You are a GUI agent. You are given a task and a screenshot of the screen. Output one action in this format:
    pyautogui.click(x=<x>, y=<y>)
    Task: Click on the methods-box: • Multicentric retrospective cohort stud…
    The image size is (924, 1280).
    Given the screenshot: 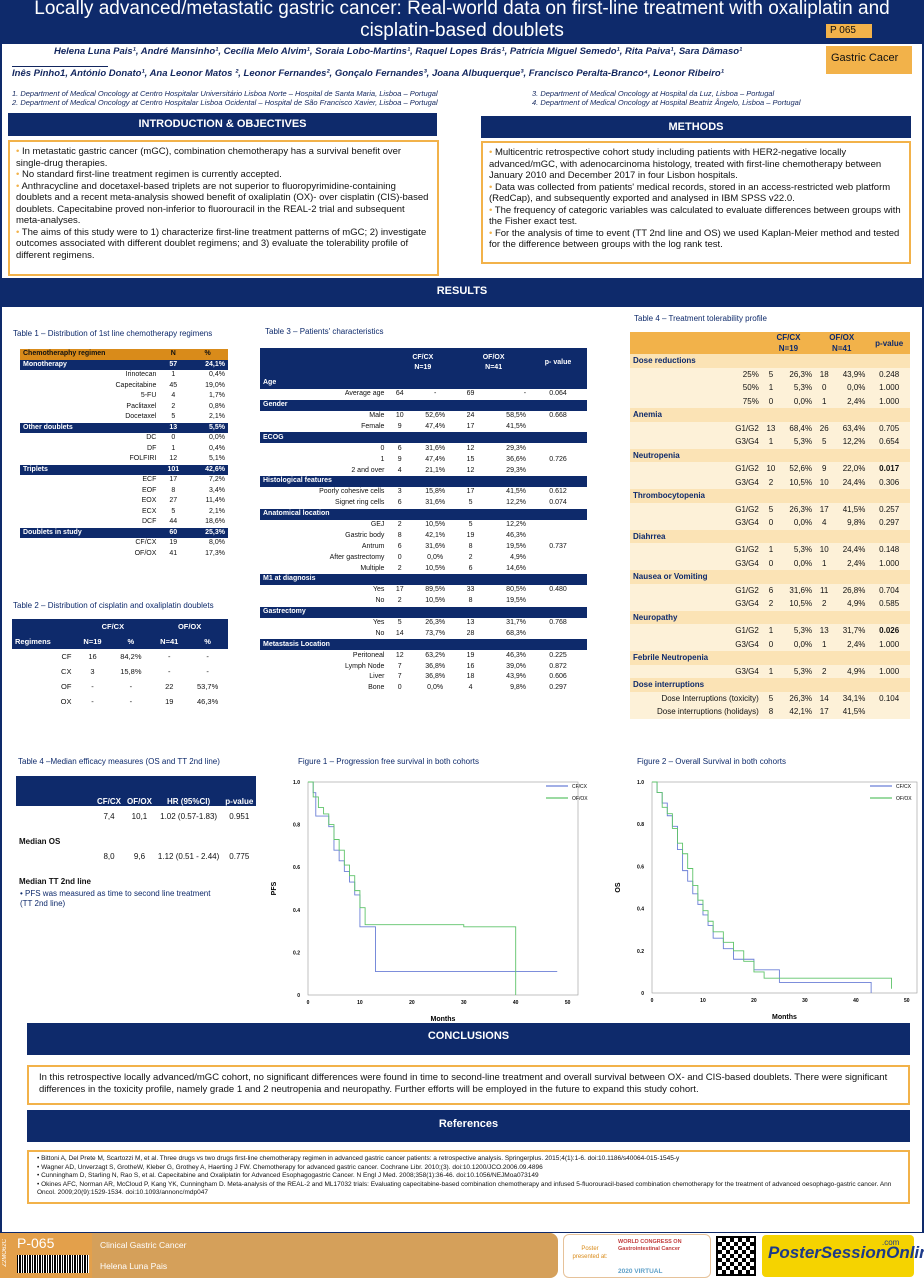 What is the action you would take?
    pyautogui.click(x=696, y=202)
    